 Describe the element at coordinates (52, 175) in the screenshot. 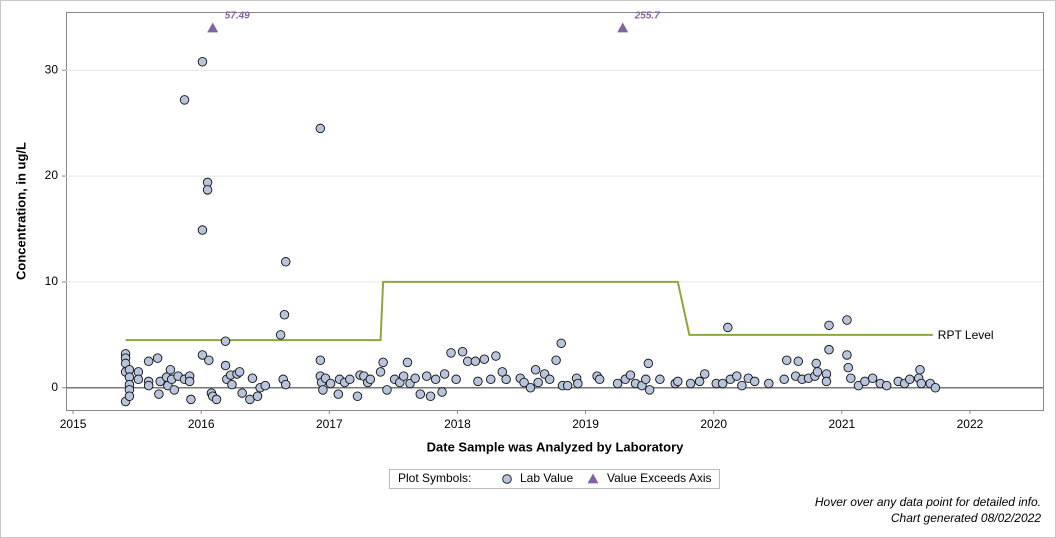

I see `y-tick-label: 20` at that location.